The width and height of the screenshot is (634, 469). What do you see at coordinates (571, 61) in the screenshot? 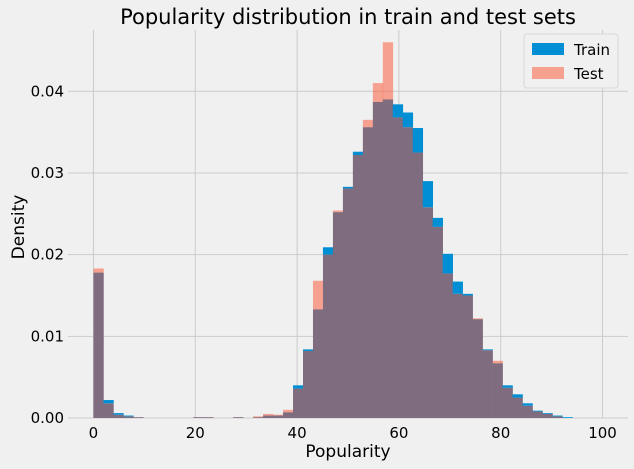
I see `legend: Train Test` at bounding box center [571, 61].